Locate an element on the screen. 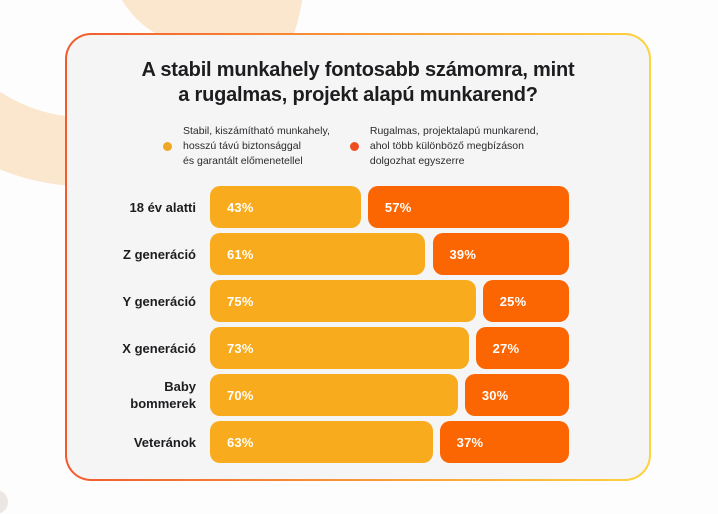  bar-track: 43% 57% is located at coordinates (389, 207).